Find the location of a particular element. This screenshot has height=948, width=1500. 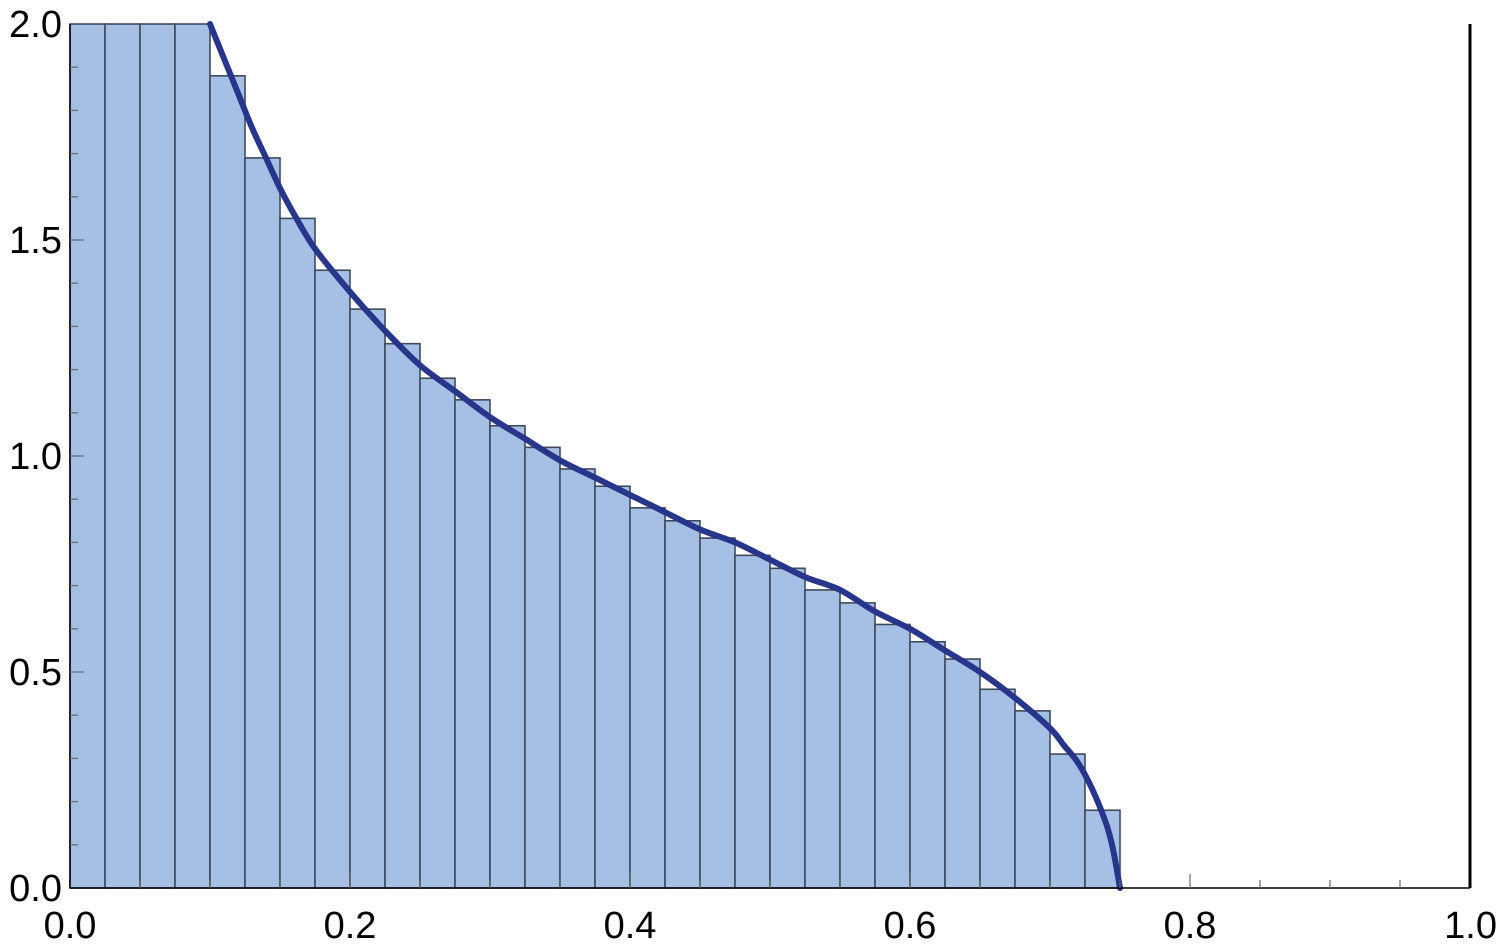

x-tick-label: 1.0 is located at coordinates (1470, 926).